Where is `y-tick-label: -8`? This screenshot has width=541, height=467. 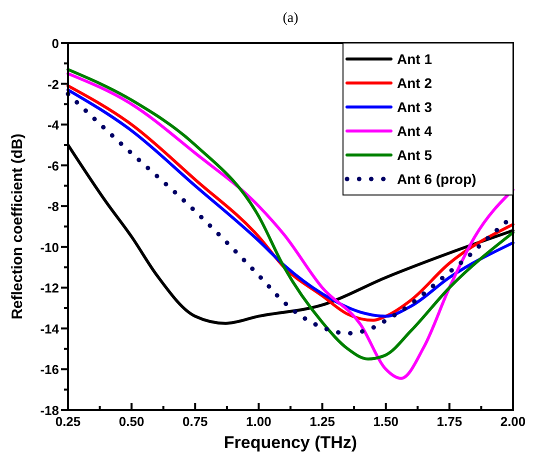
y-tick-label: -8 is located at coordinates (53, 206).